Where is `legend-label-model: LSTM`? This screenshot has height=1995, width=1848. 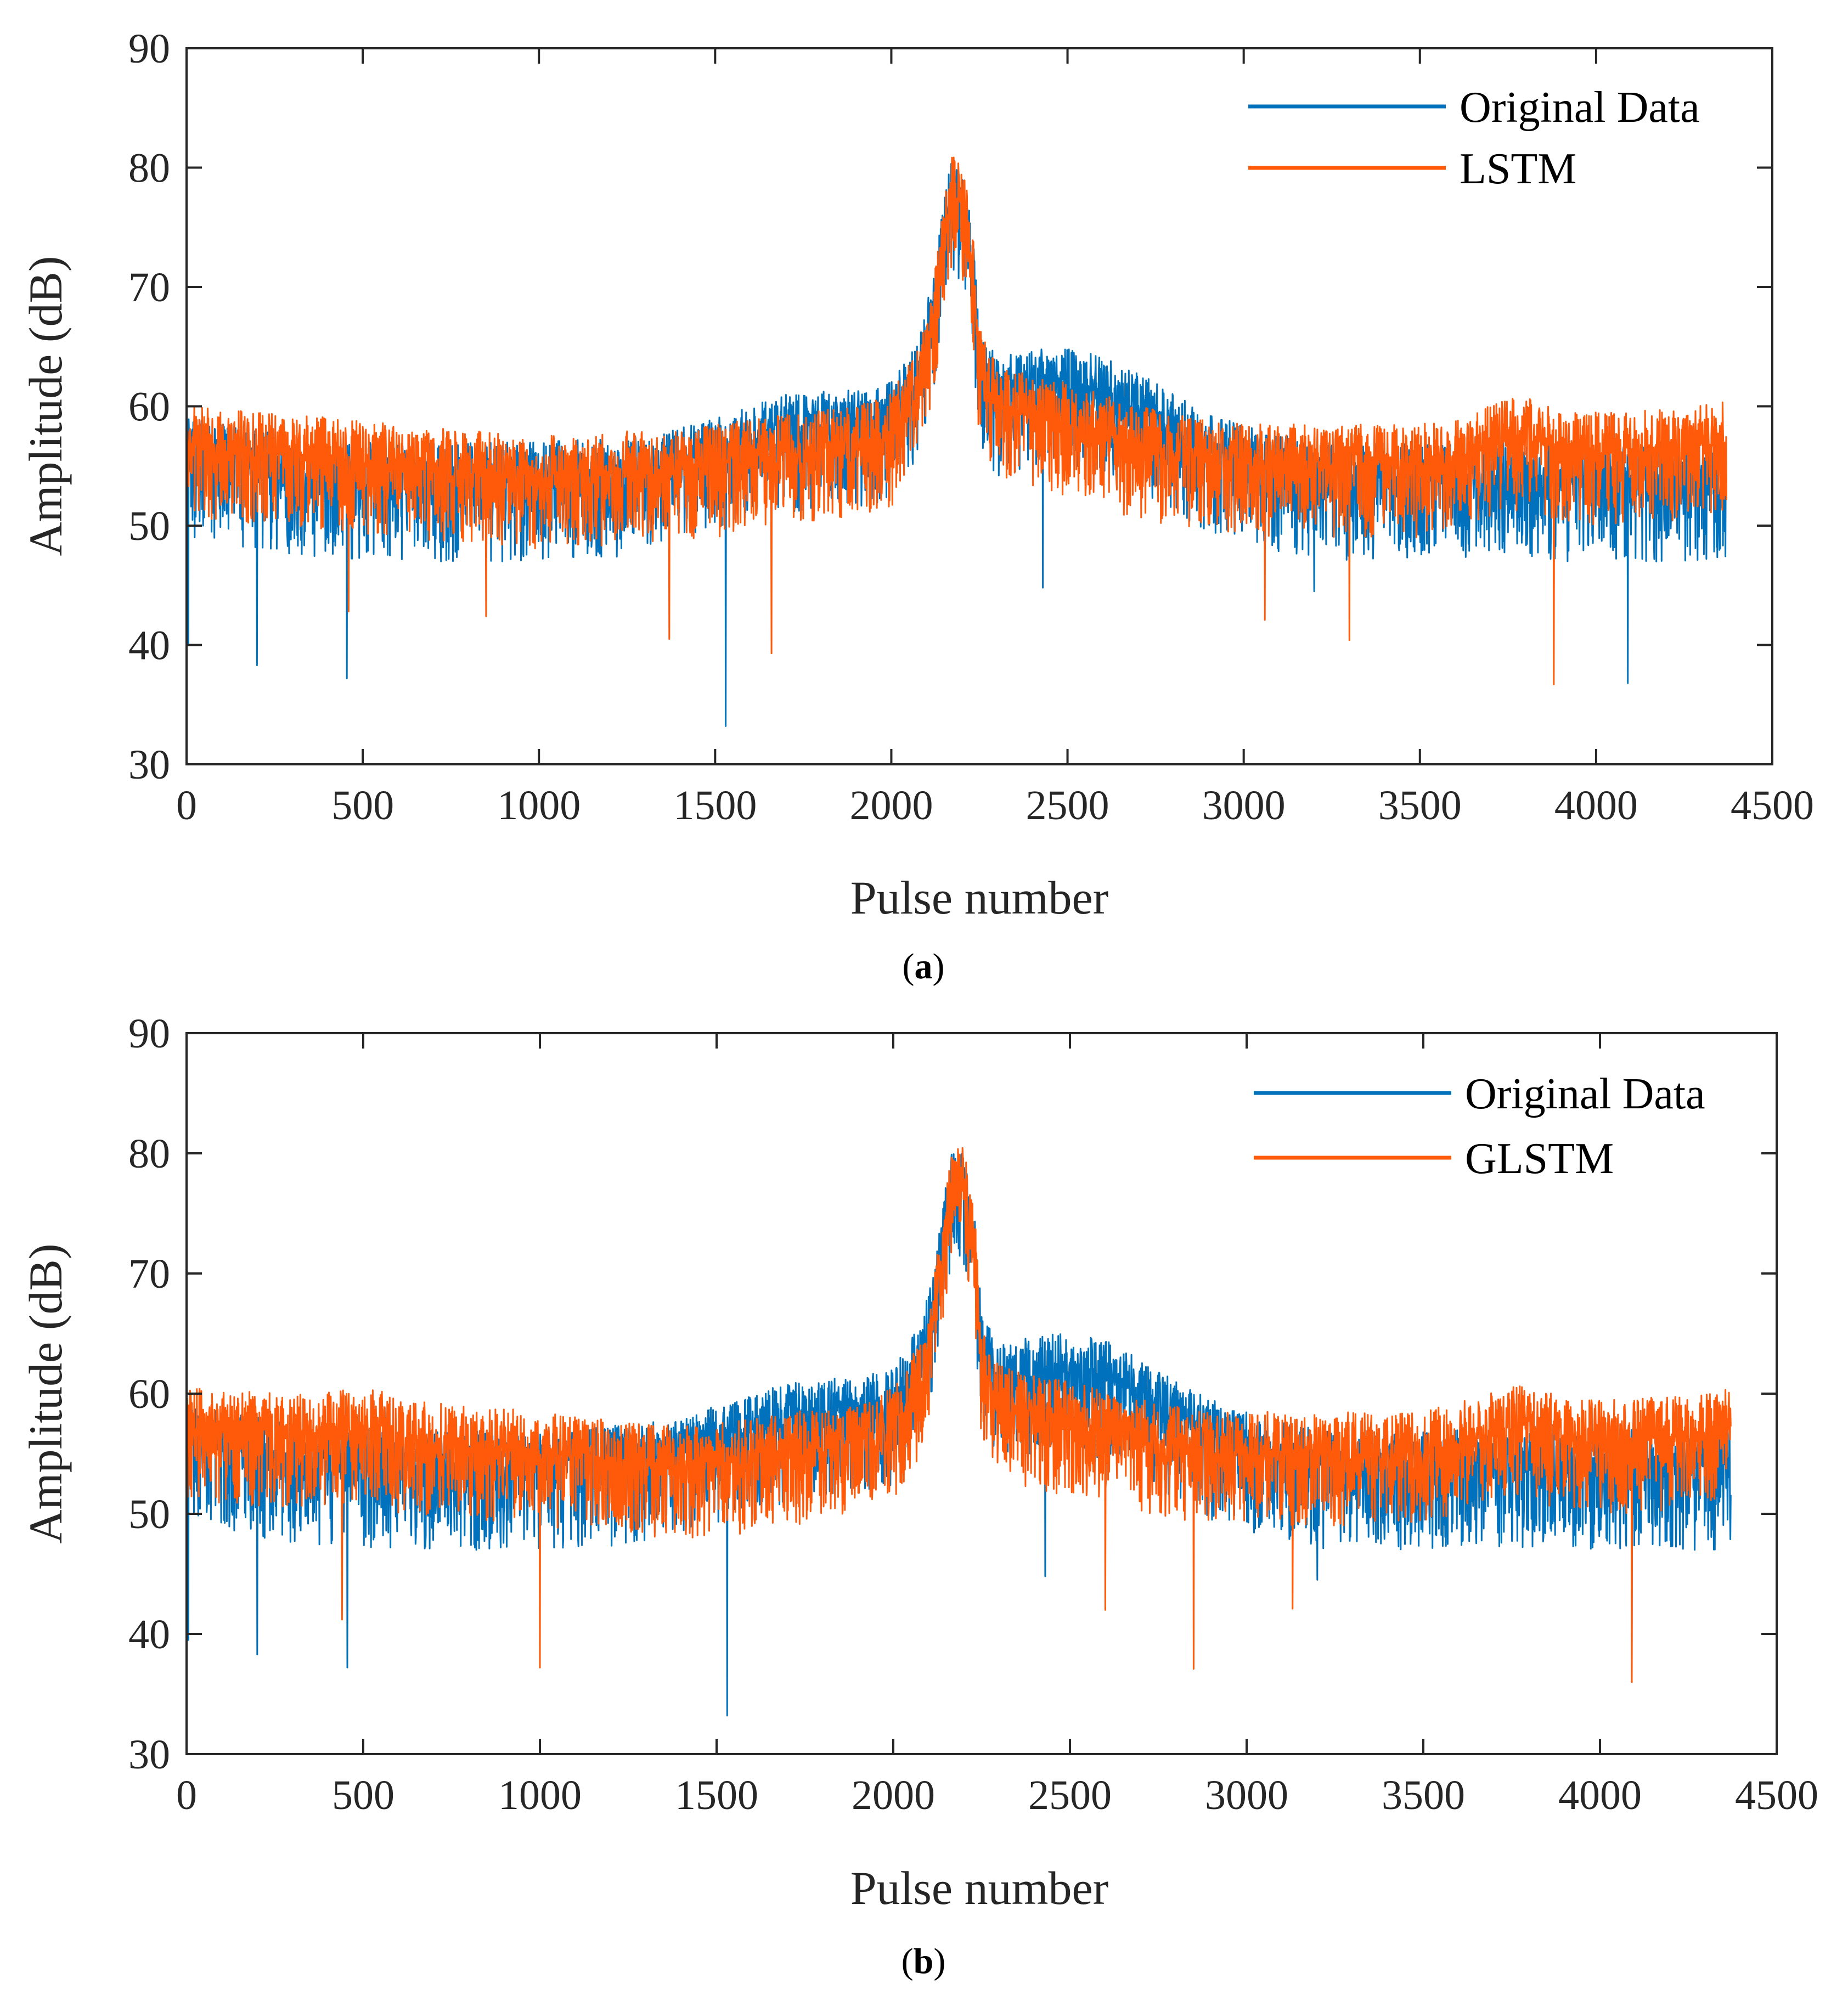 legend-label-model: LSTM is located at coordinates (1518, 169).